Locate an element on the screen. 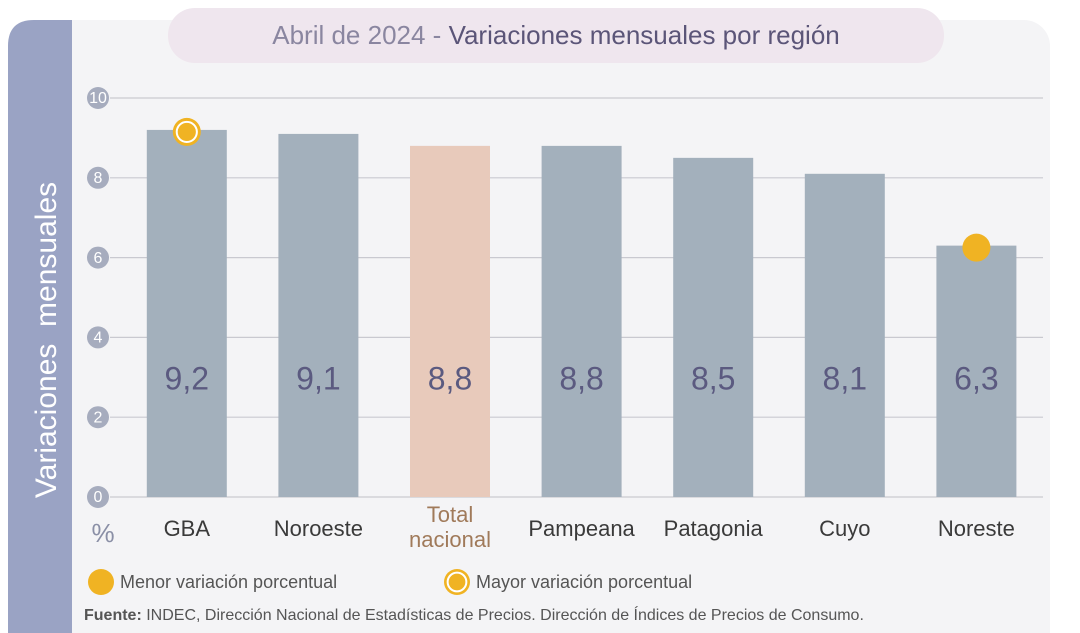 This screenshot has width=1080, height=633. value-label: 8,1 is located at coordinates (845, 378).